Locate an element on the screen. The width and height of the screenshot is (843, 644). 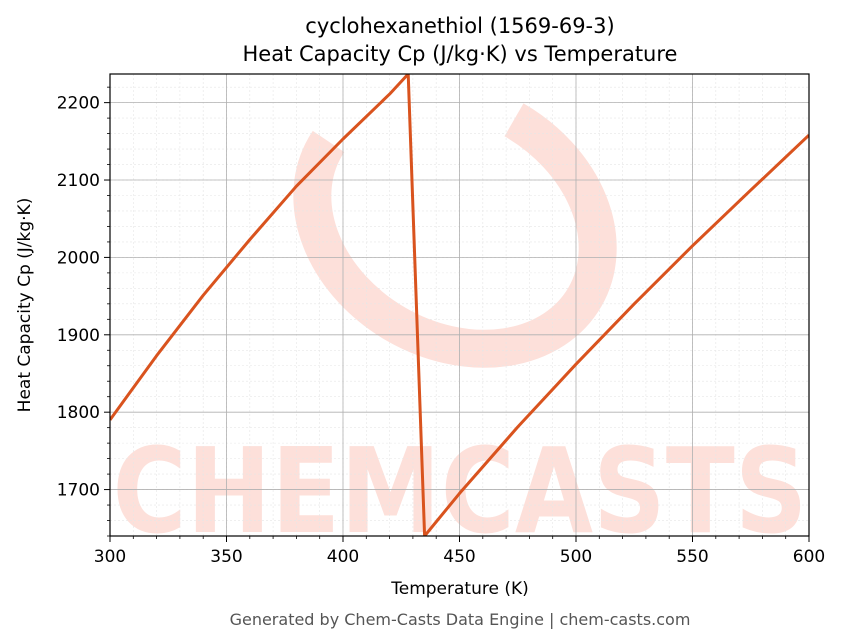
y-tick-label: 1800 is located at coordinates (78, 413).